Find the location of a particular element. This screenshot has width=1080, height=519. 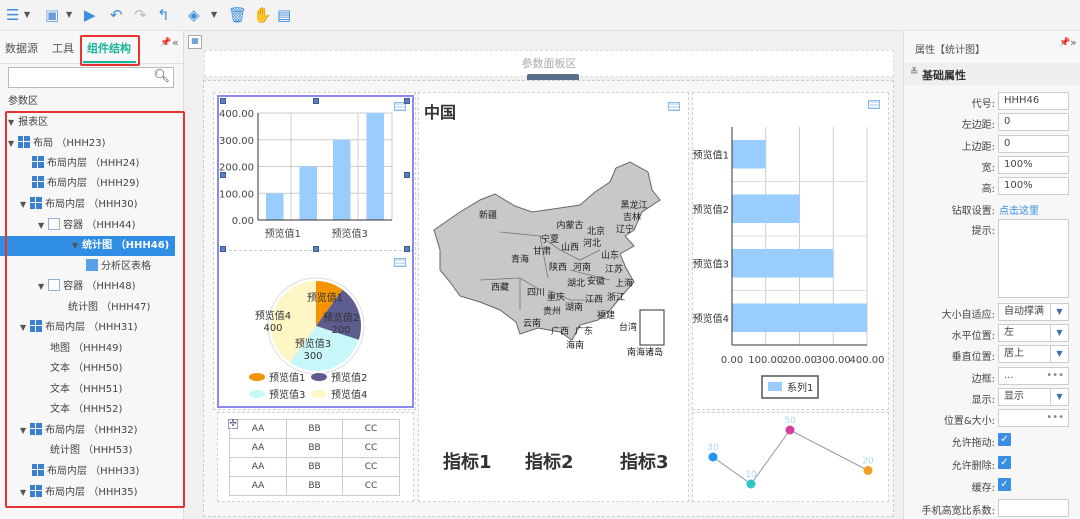

menu-icon: ☰ is located at coordinates (13, 15).